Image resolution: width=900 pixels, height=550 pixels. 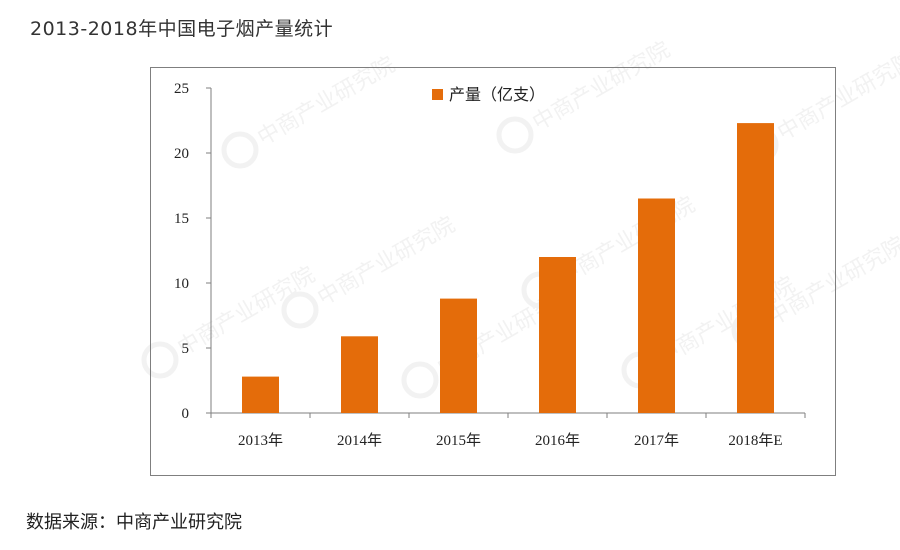 What do you see at coordinates (557, 440) in the screenshot?
I see `x-tick-label: 2016年` at bounding box center [557, 440].